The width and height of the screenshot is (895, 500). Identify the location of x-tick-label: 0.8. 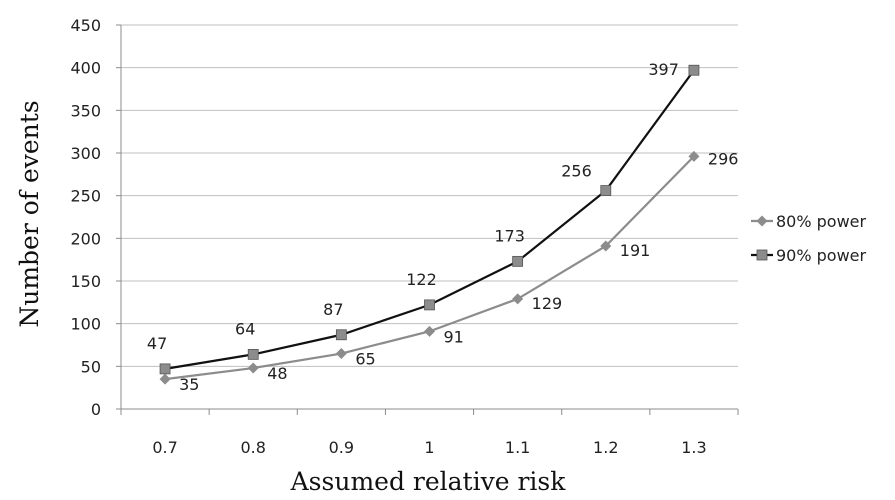
(252, 447).